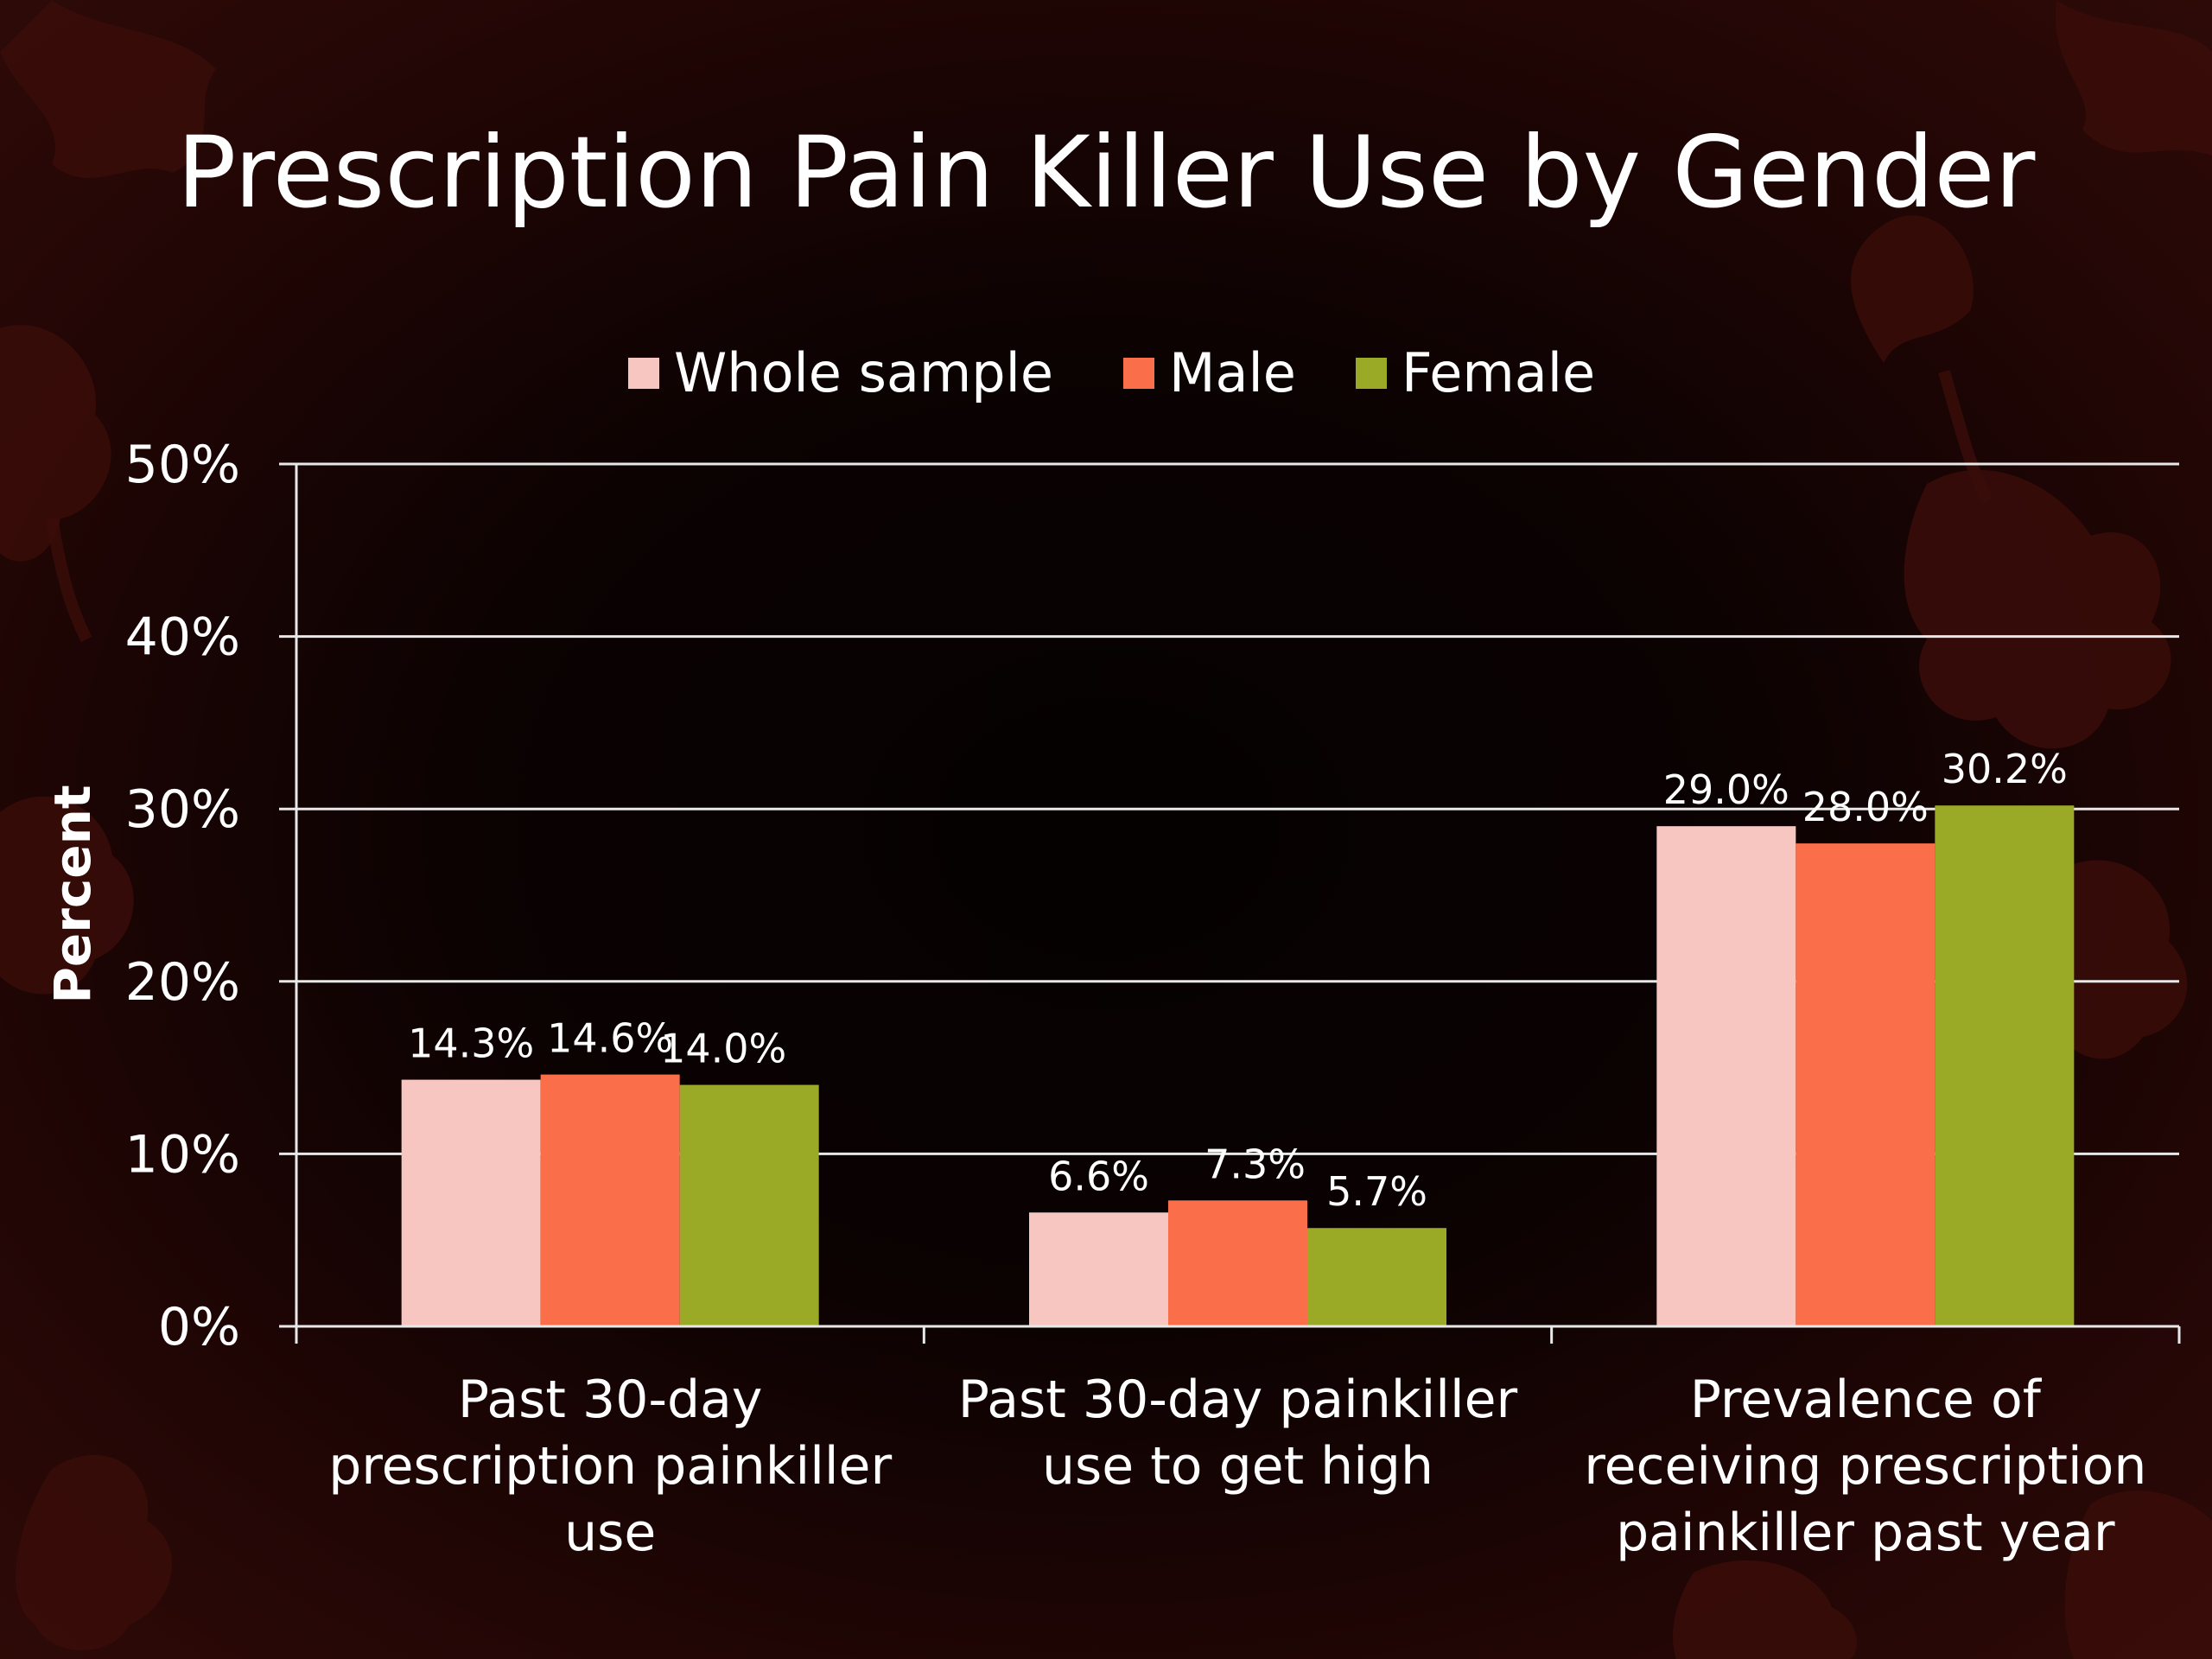 Image resolution: width=2212 pixels, height=1659 pixels. I want to click on data-label: 7.3%, so click(1255, 1164).